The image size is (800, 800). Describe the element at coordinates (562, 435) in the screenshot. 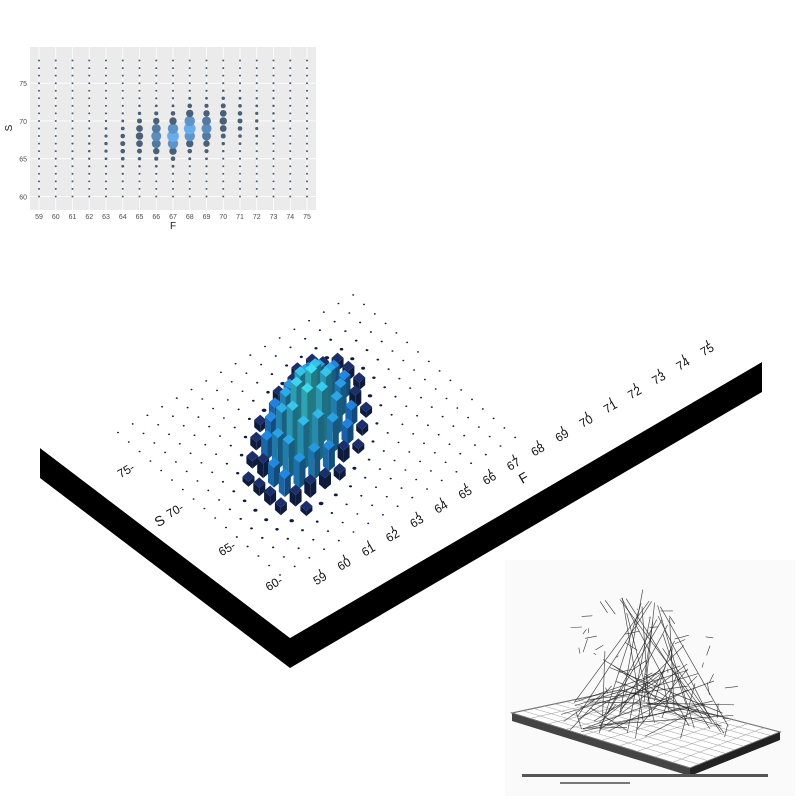

I see `3d-f-tick-69: 69` at that location.